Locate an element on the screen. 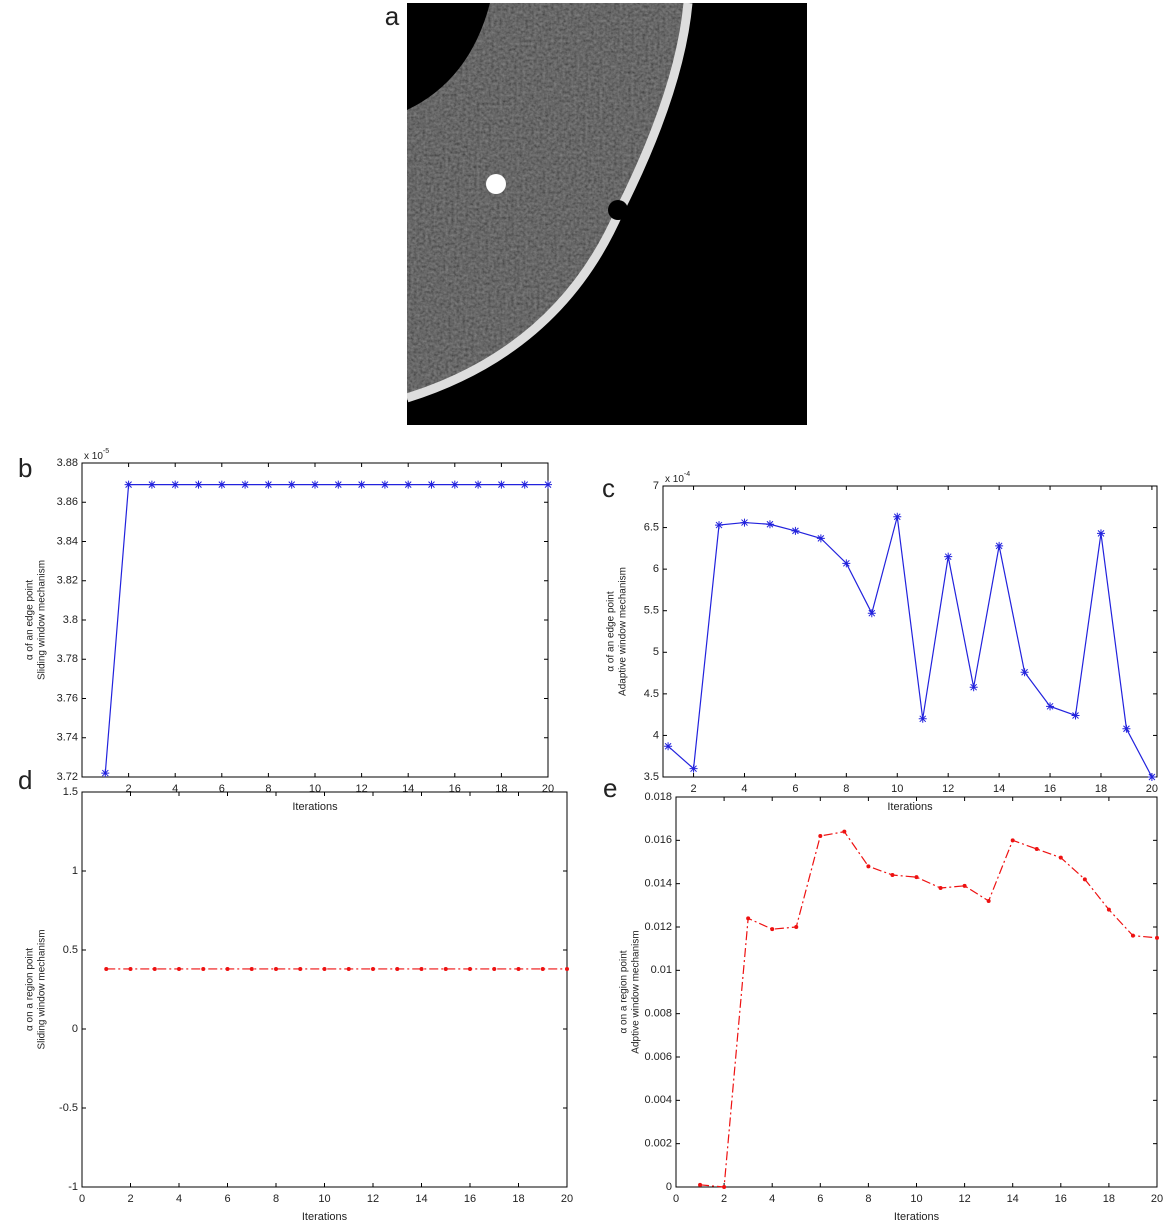 Image resolution: width=1172 pixels, height=1221 pixels. y-tick-label: 0.004 is located at coordinates (658, 1100).